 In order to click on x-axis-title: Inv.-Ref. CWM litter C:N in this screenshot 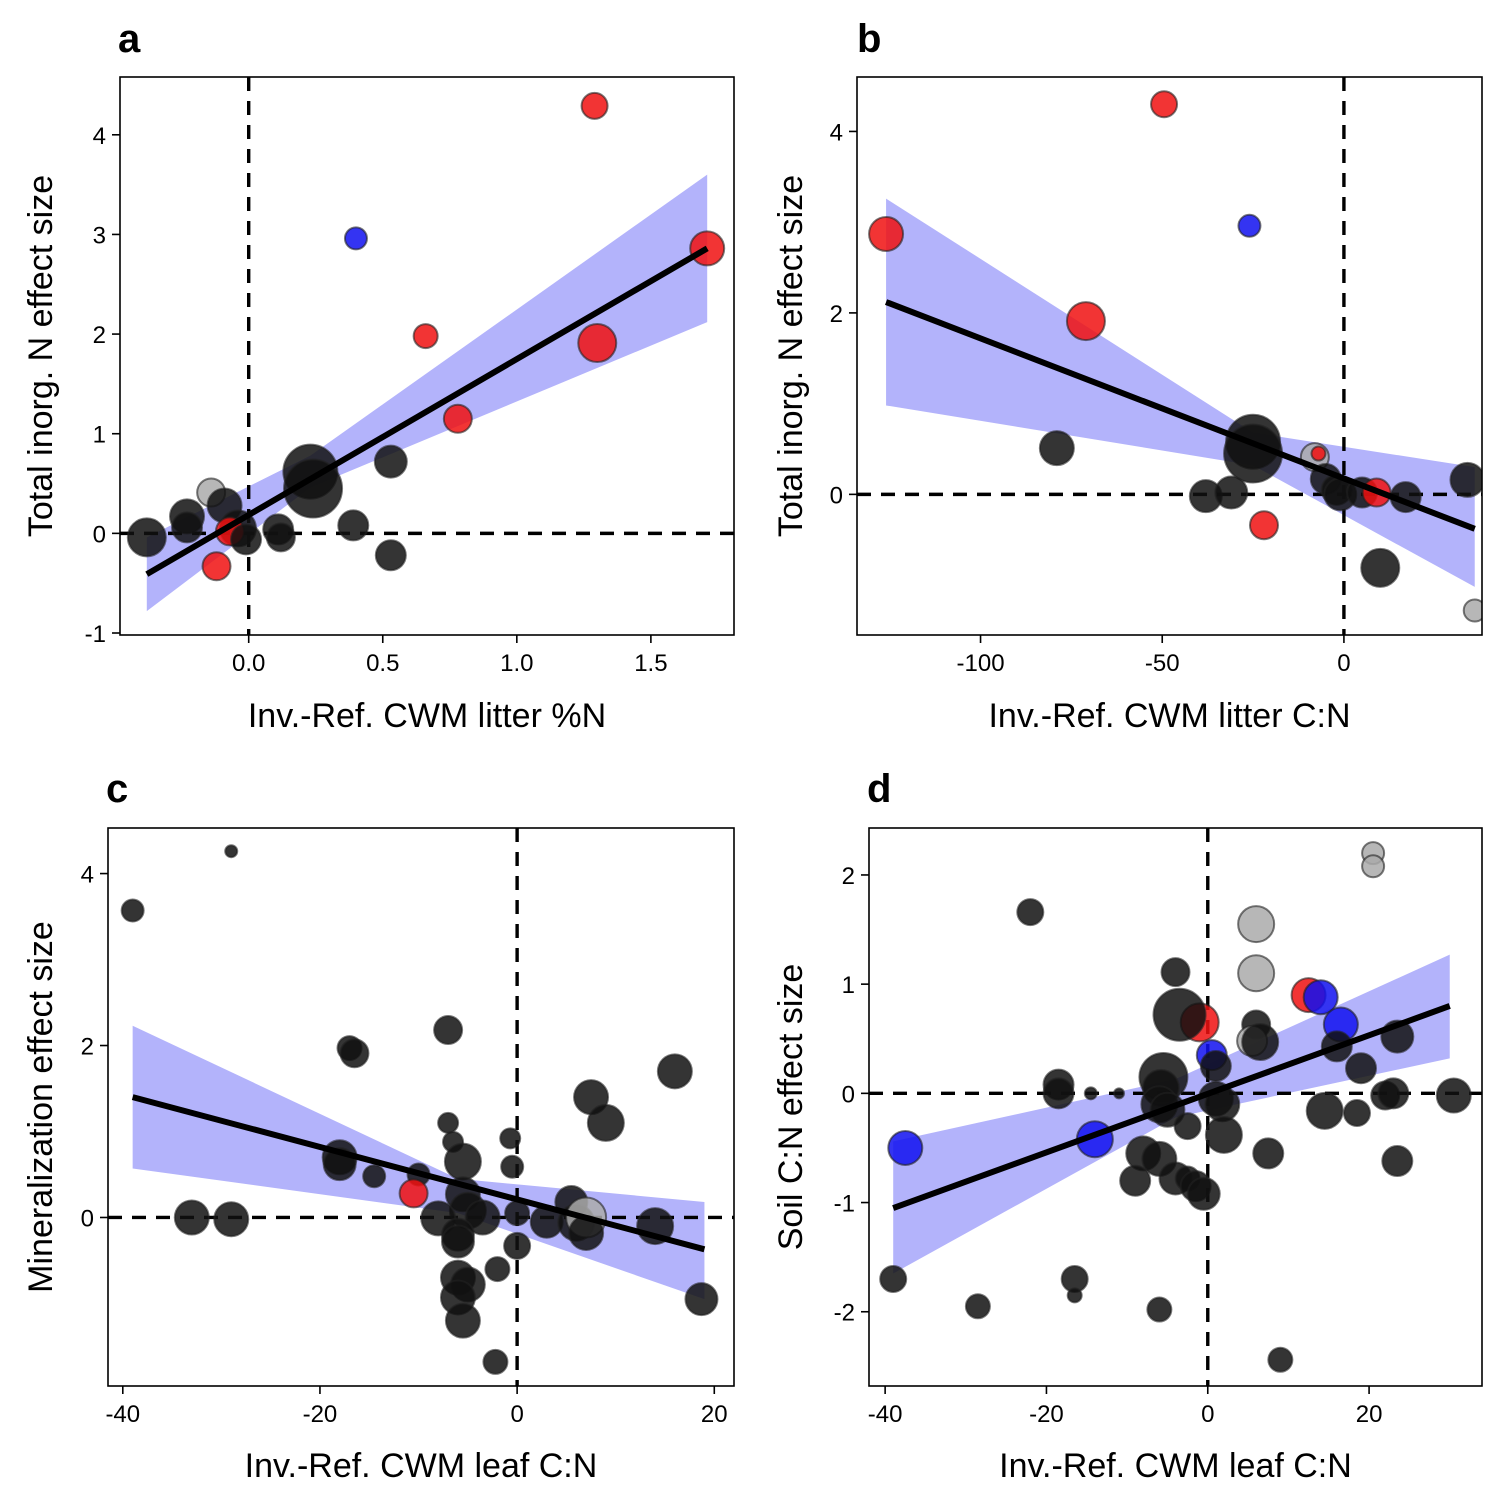, I will do `click(1169, 716)`.